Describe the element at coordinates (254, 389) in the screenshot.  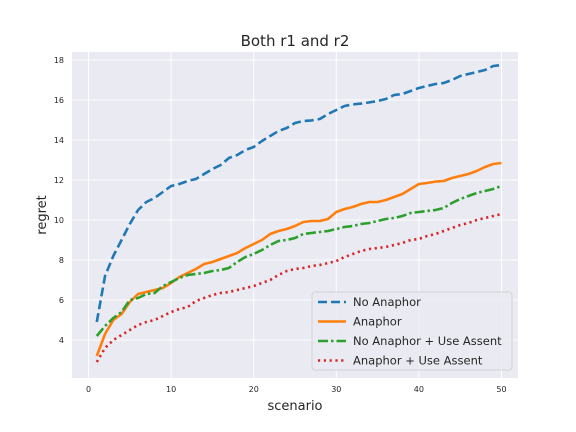
I see `x-tick-label: 20` at that location.